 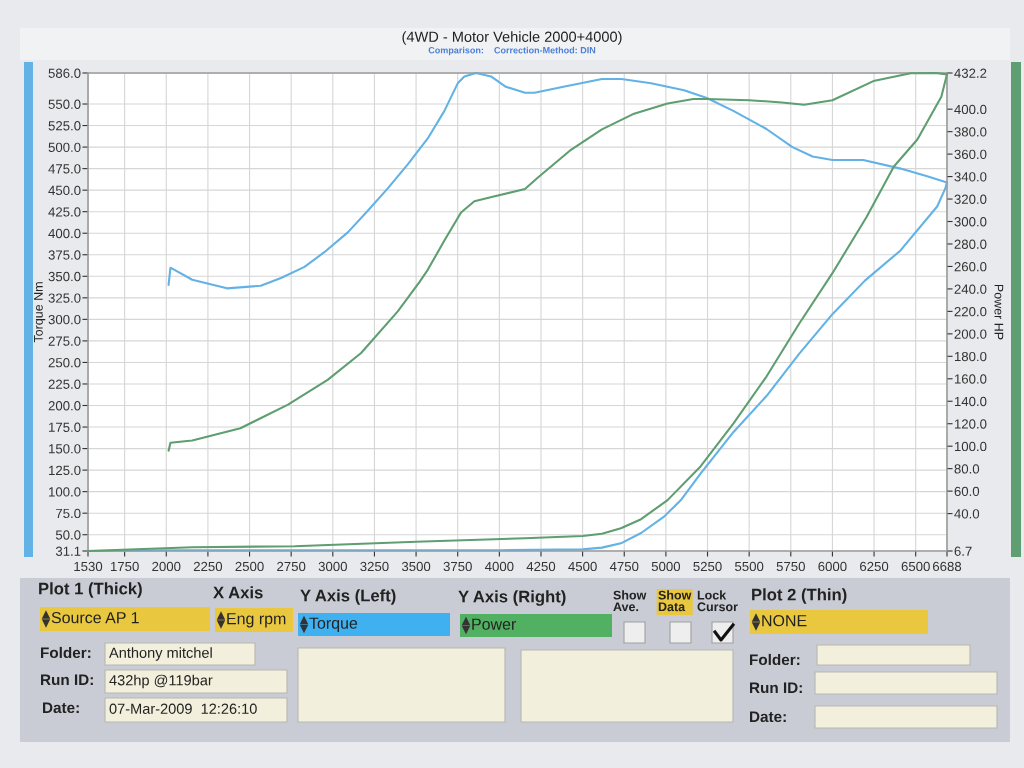 I want to click on y2-tick-label: 100.0, so click(x=970, y=446).